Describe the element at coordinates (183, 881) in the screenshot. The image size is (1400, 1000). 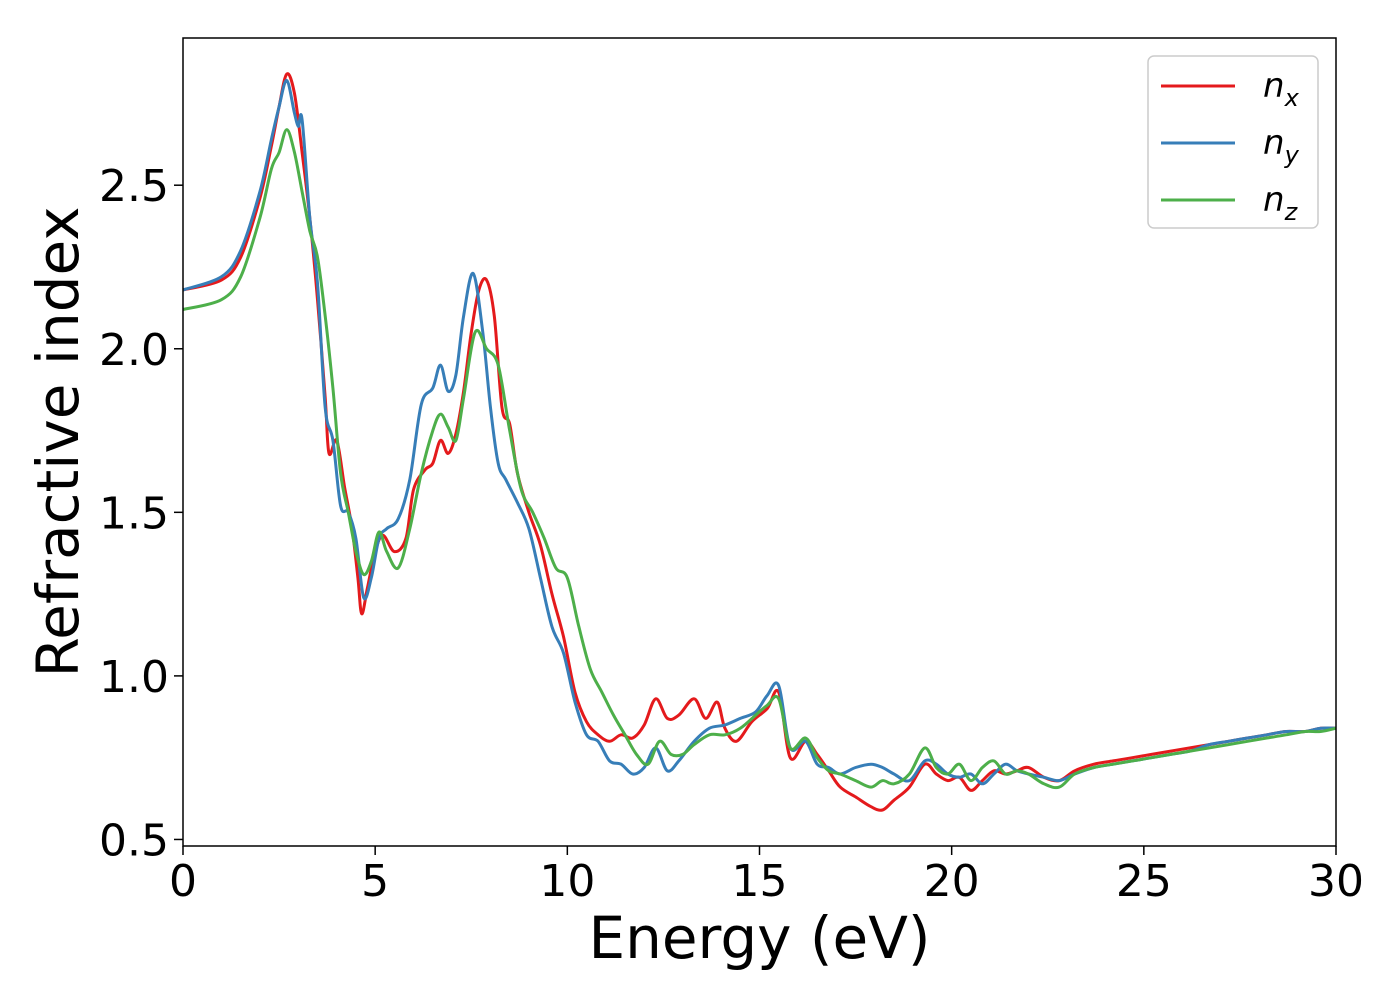
I see `x-tick-label: 0` at that location.